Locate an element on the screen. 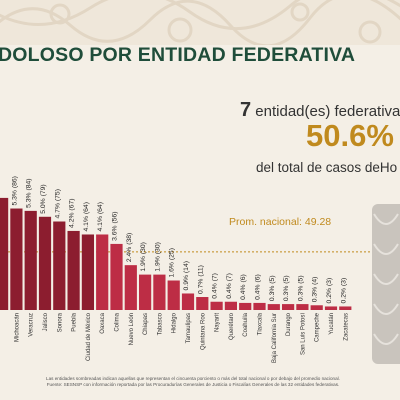 Image resolution: width=400 pixels, height=400 pixels. category-label: San Luis Potosí is located at coordinates (303, 334).